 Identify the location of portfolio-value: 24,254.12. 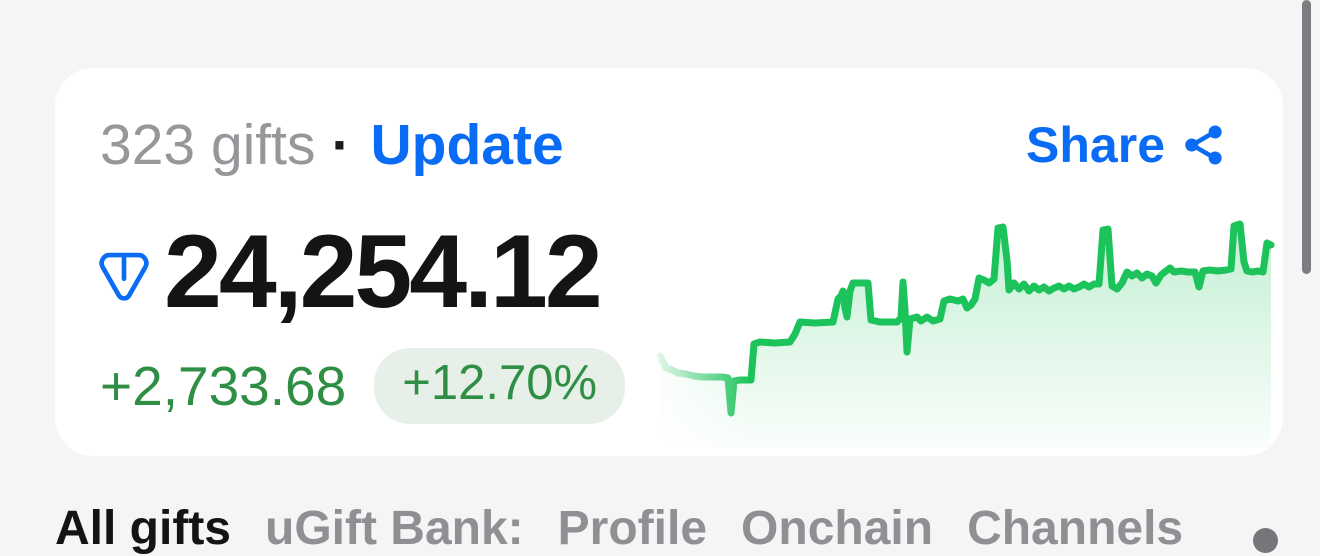
(383, 272).